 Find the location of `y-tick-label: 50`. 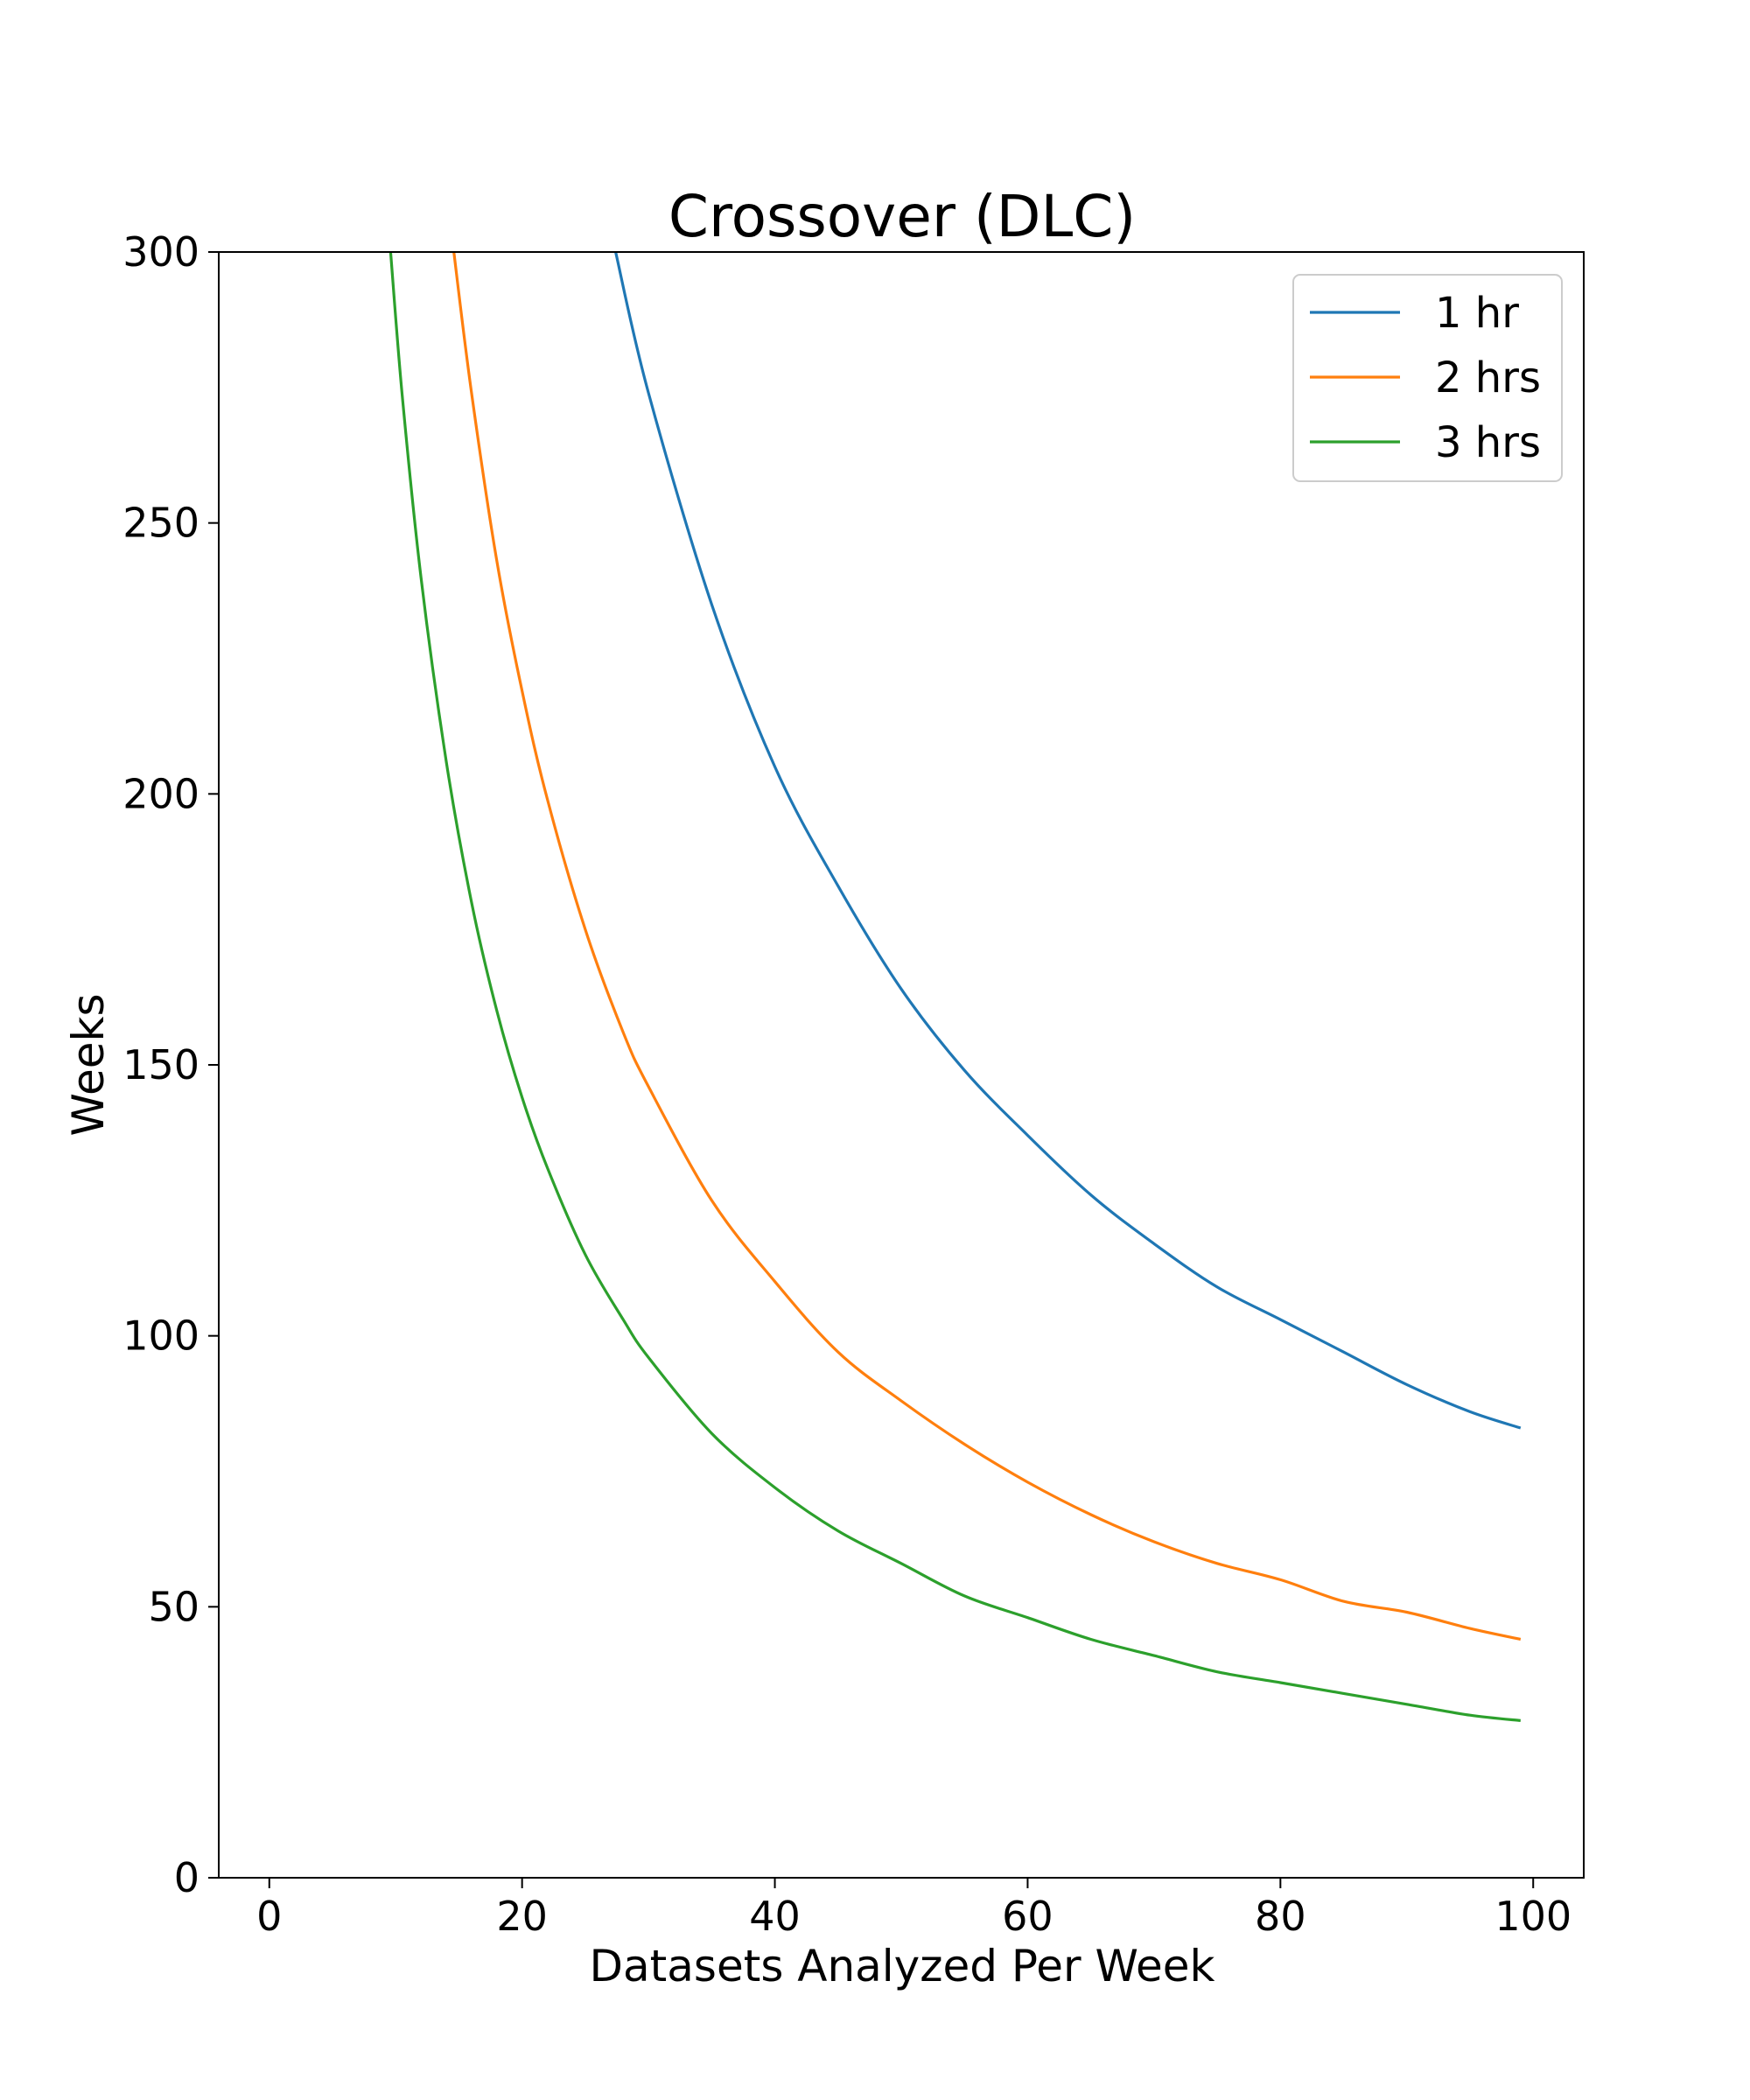

y-tick-label: 50 is located at coordinates (174, 1606).